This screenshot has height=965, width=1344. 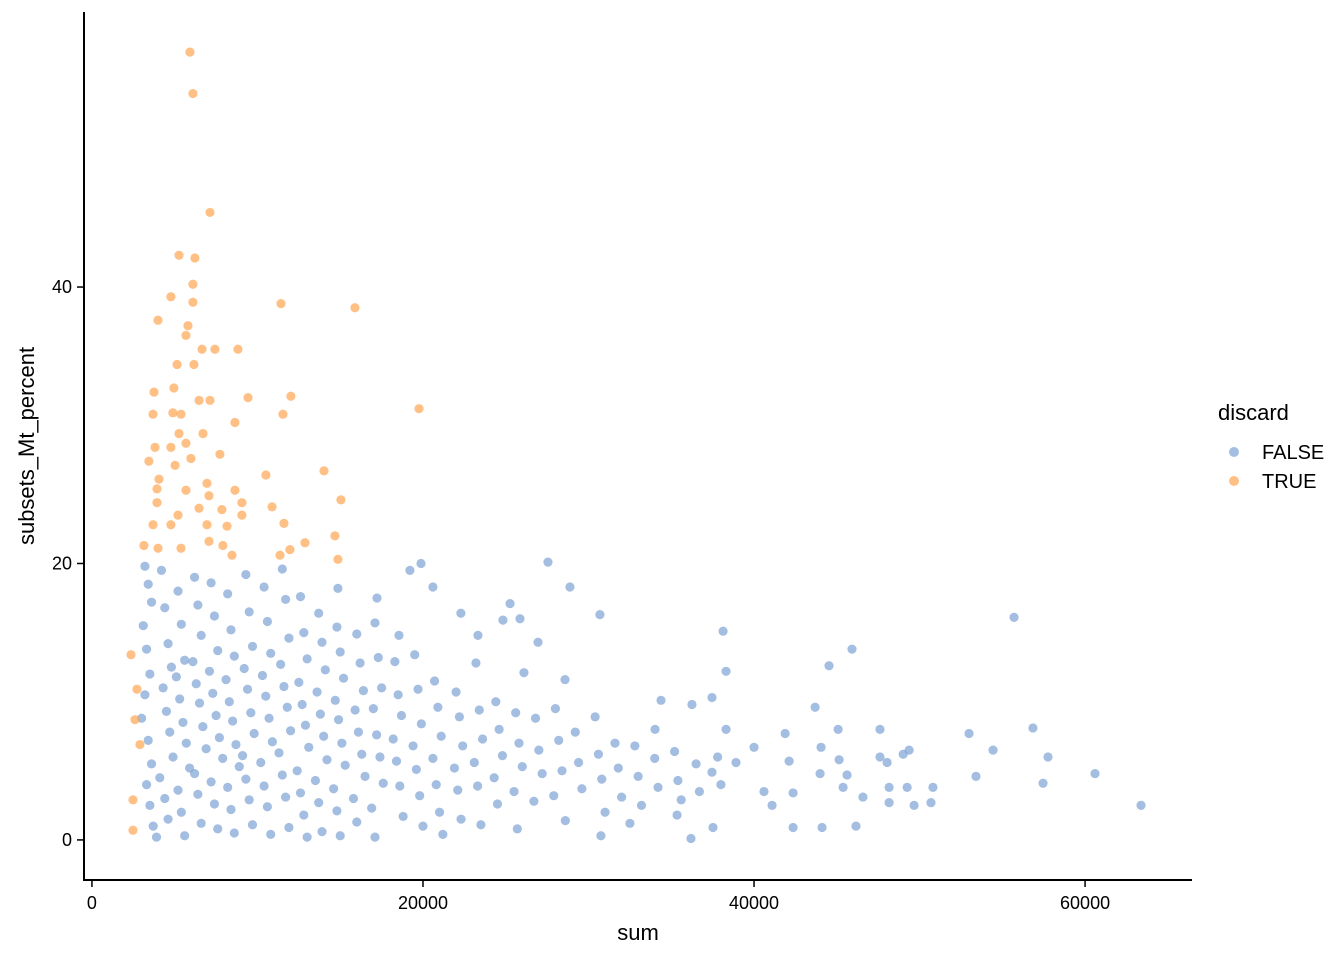 What do you see at coordinates (67, 840) in the screenshot?
I see `y-tick-label: 0` at bounding box center [67, 840].